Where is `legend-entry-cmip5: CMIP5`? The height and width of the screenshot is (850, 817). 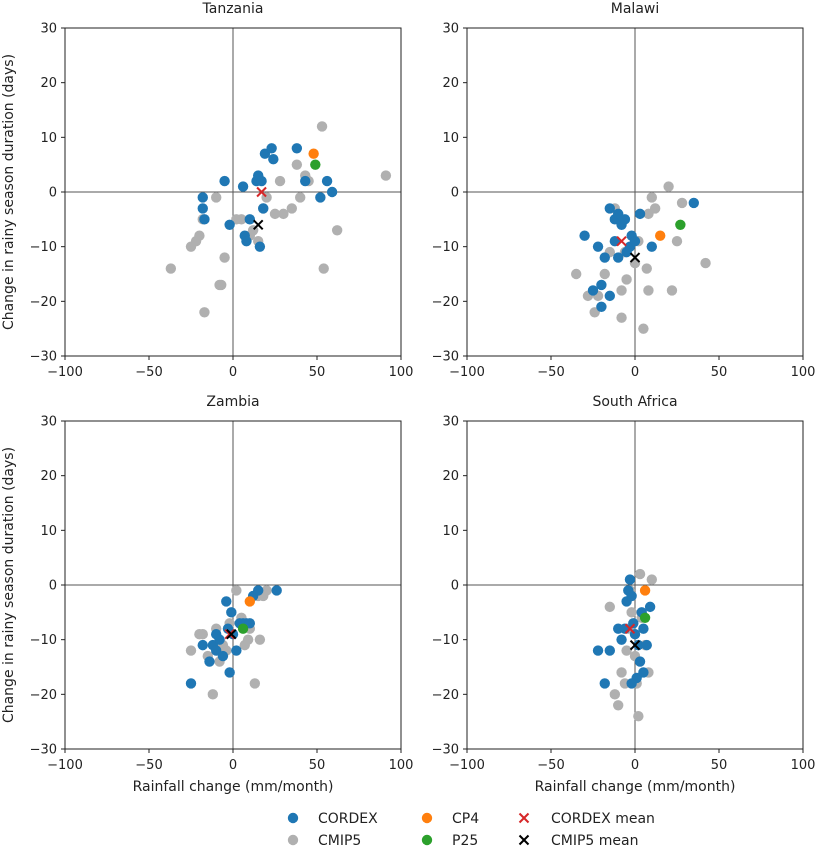 legend-entry-cmip5: CMIP5 is located at coordinates (324, 841).